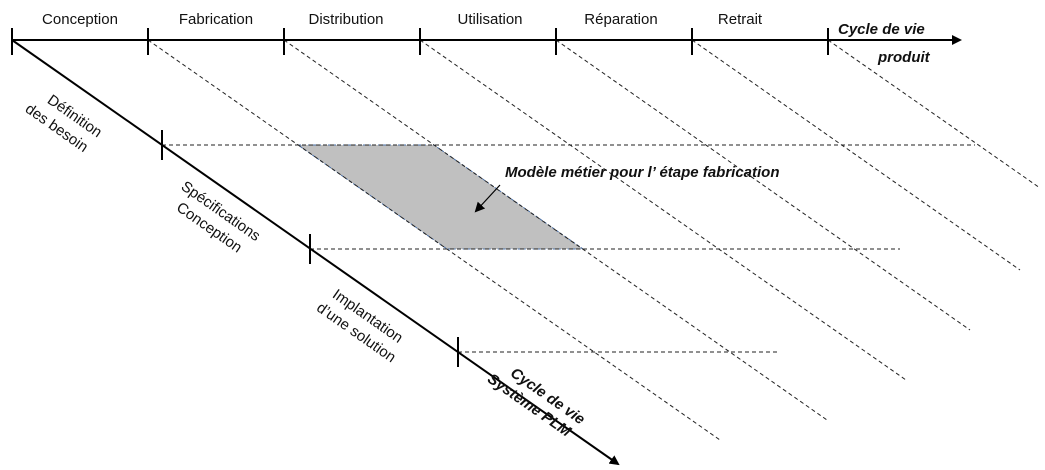 Image resolution: width=1045 pixels, height=470 pixels. Describe the element at coordinates (345, 19) in the screenshot. I see `phase: Distribution` at that location.